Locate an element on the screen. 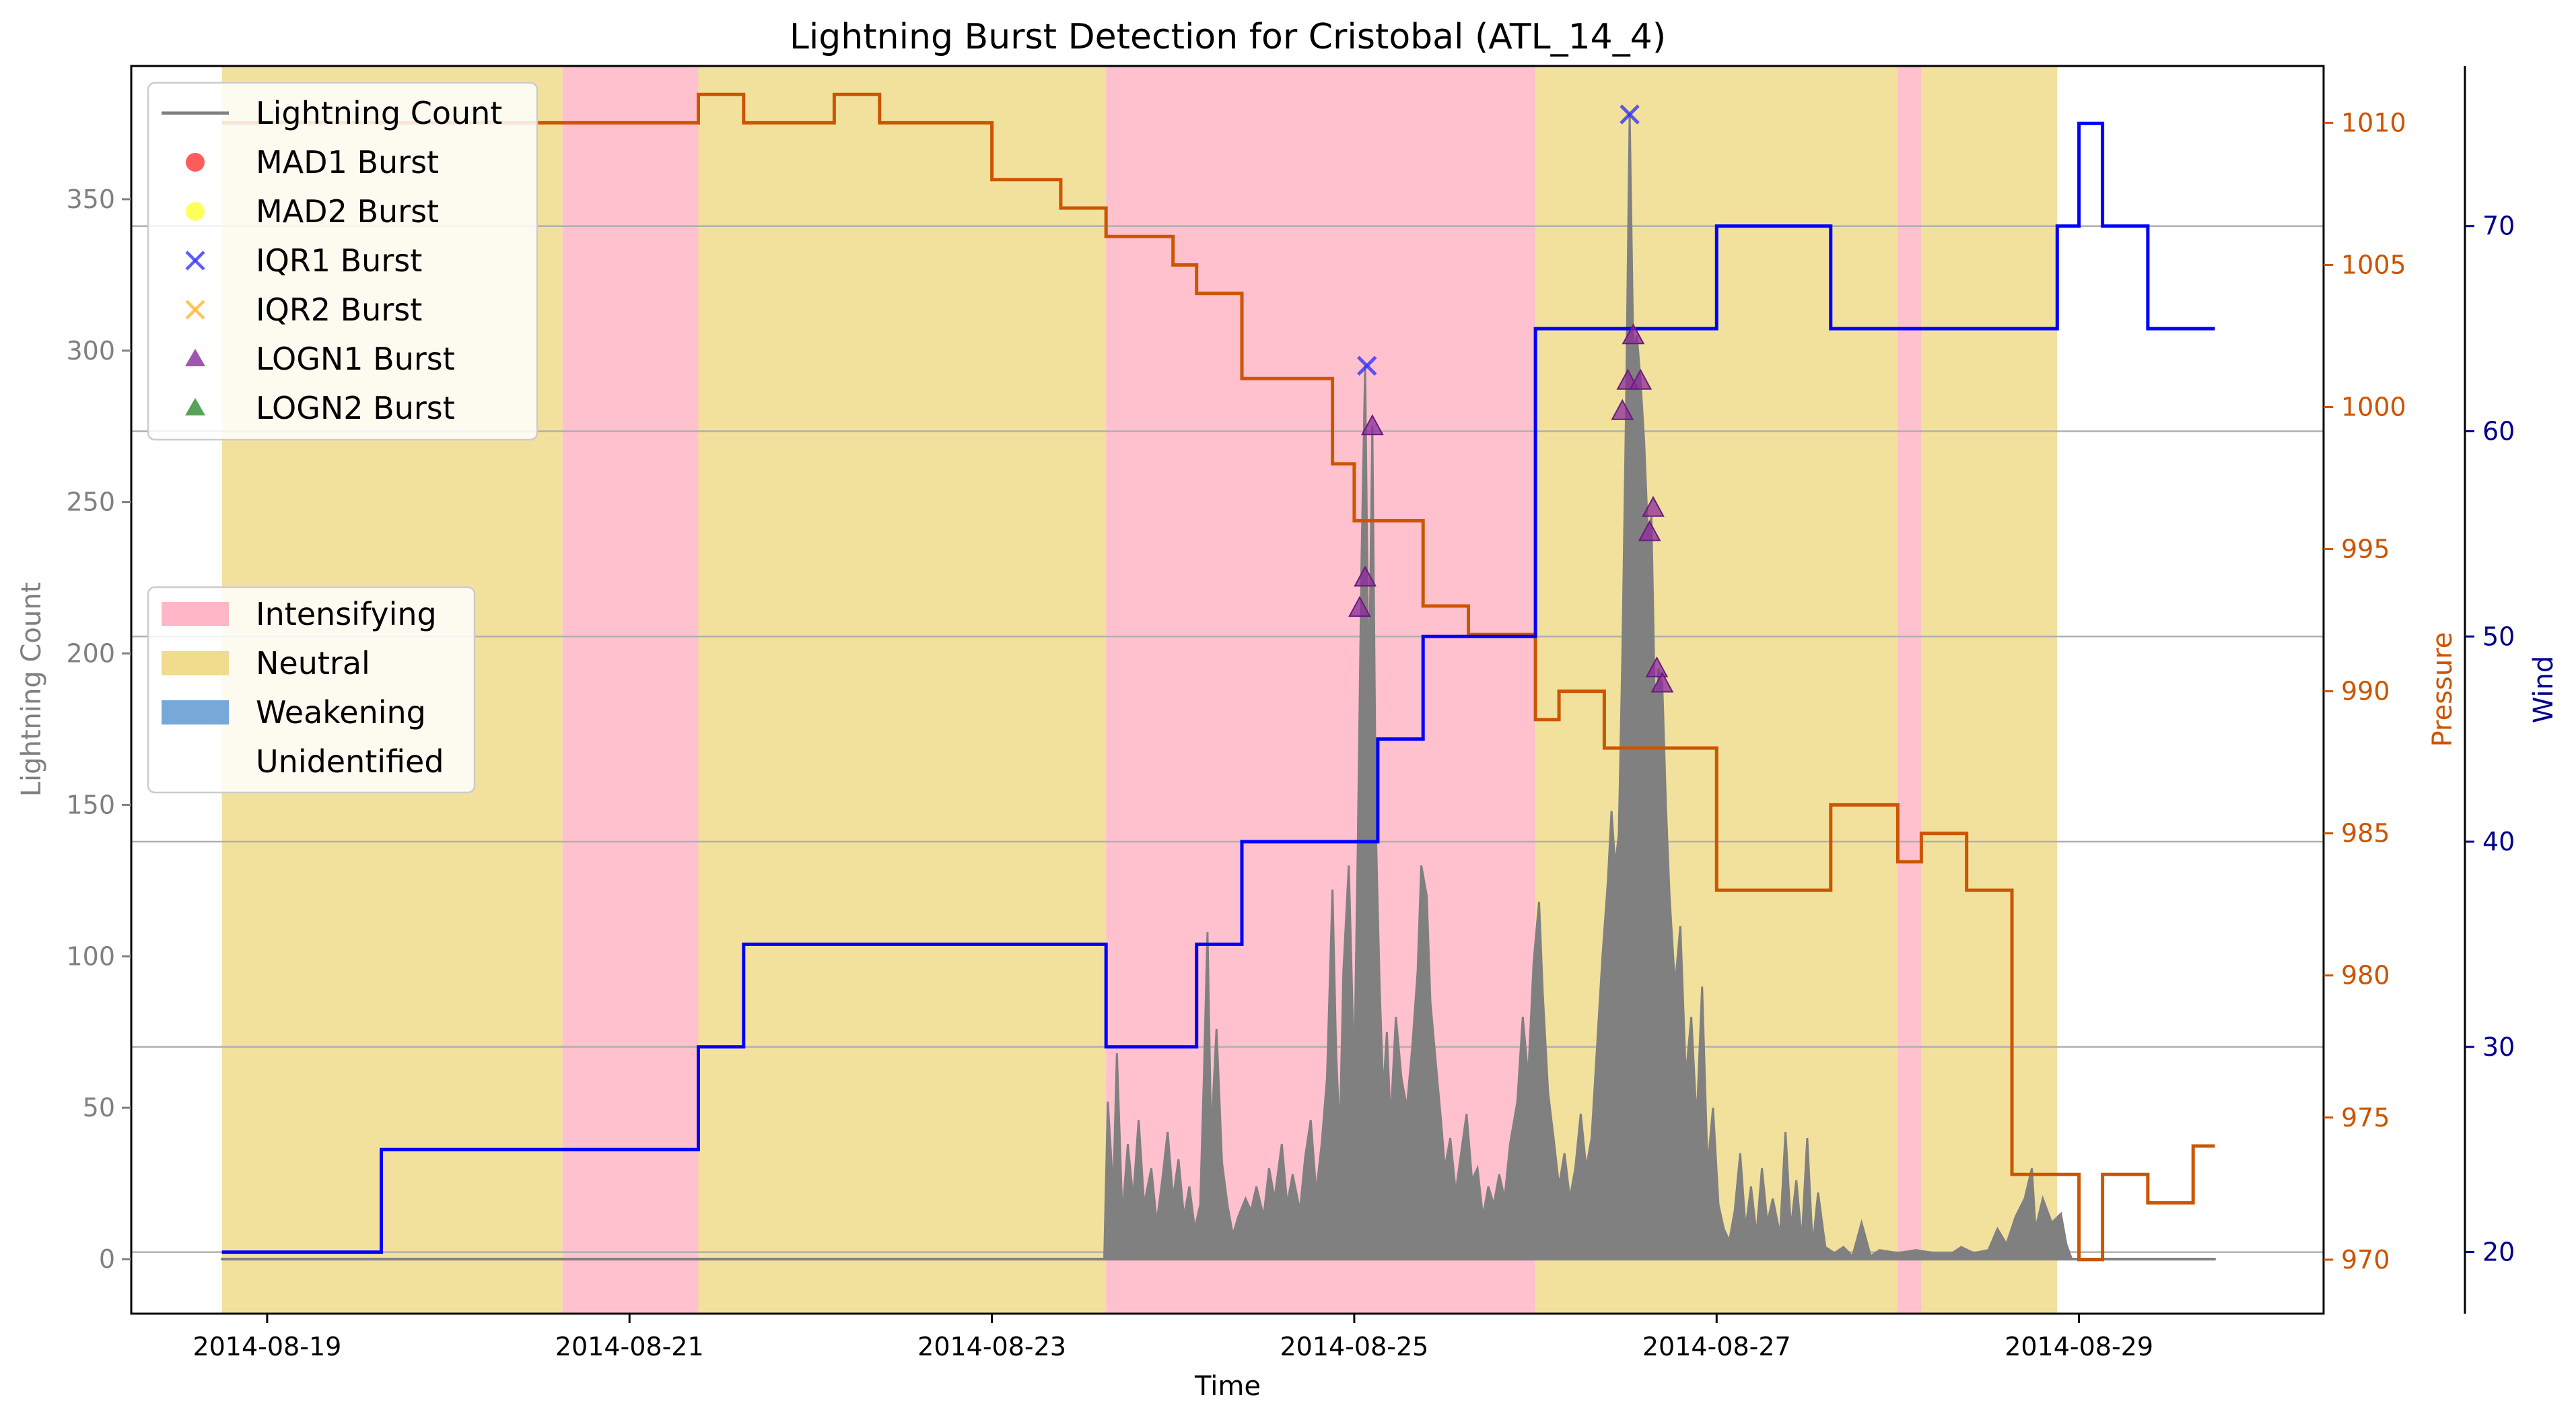 This screenshot has width=2576, height=1416. legend-markers-frame is located at coordinates (342, 261).